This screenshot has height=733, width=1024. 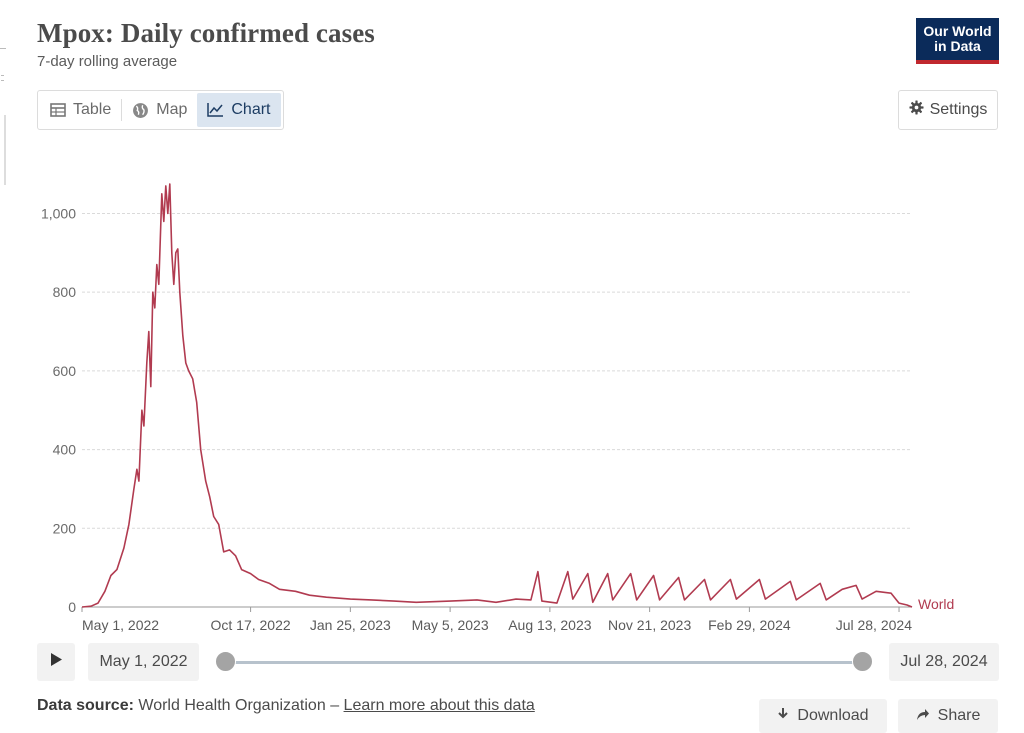 I want to click on tab-table-label: Table, so click(x=92, y=109).